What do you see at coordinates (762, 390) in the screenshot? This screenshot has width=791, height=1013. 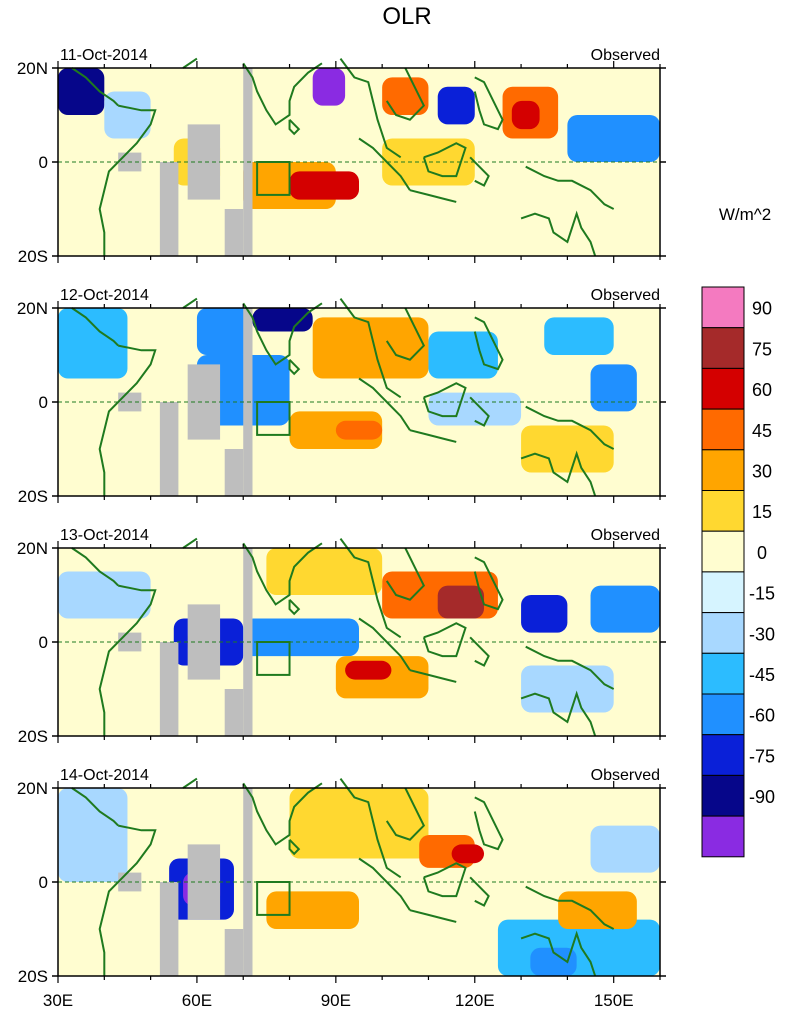 I see `colorbar-label: 60` at bounding box center [762, 390].